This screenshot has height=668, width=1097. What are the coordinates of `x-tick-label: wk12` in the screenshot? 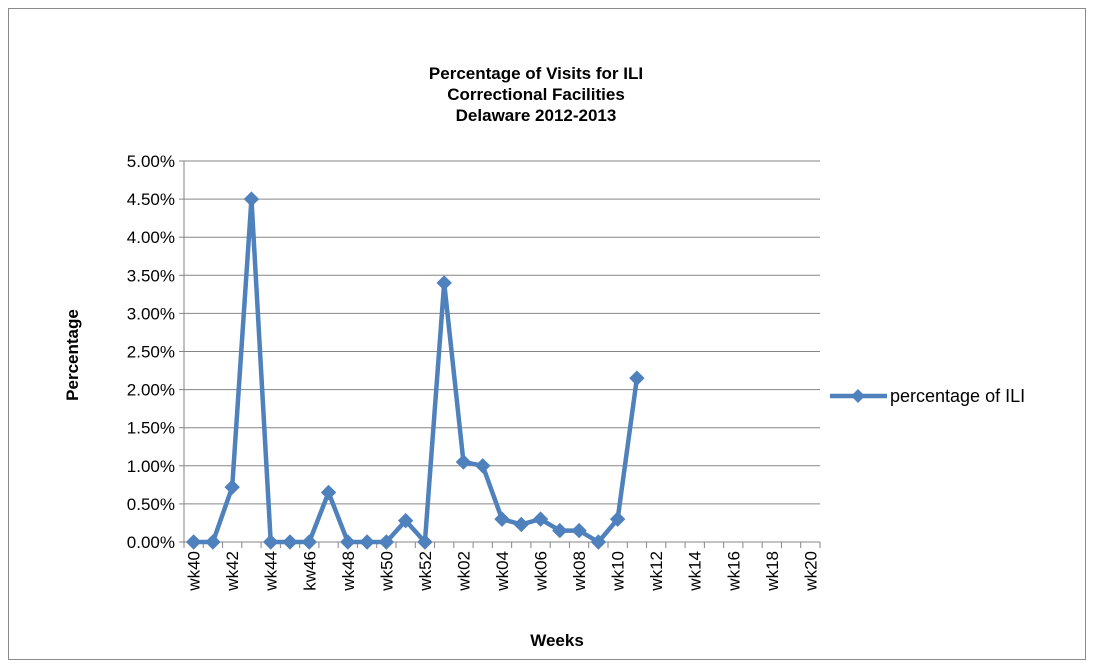 It's located at (656, 571).